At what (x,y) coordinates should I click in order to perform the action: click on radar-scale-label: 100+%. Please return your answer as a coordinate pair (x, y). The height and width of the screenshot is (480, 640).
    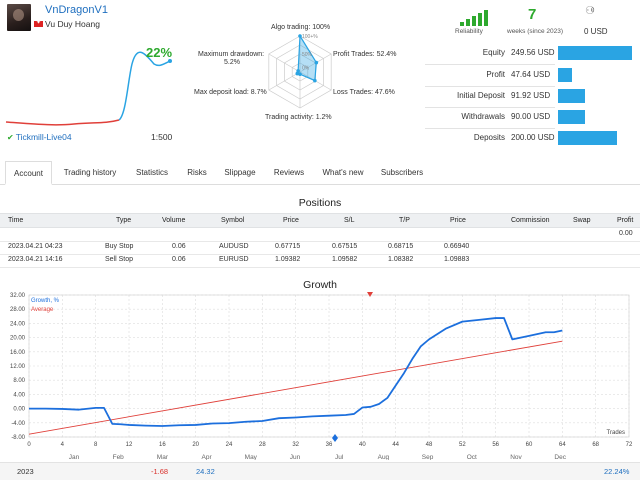
    Looking at the image, I should click on (310, 37).